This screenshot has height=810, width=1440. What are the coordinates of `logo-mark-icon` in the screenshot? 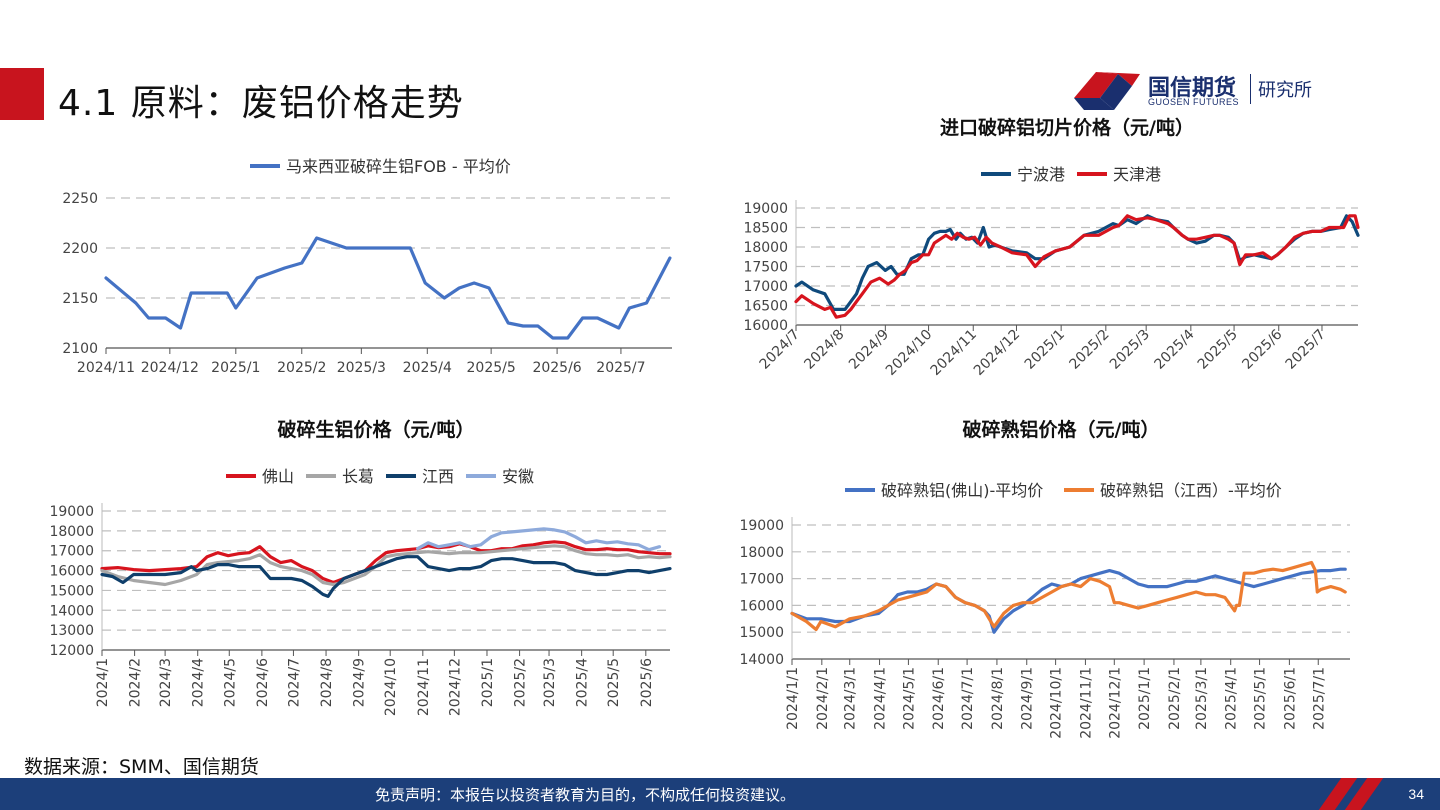 It's located at (1107, 91).